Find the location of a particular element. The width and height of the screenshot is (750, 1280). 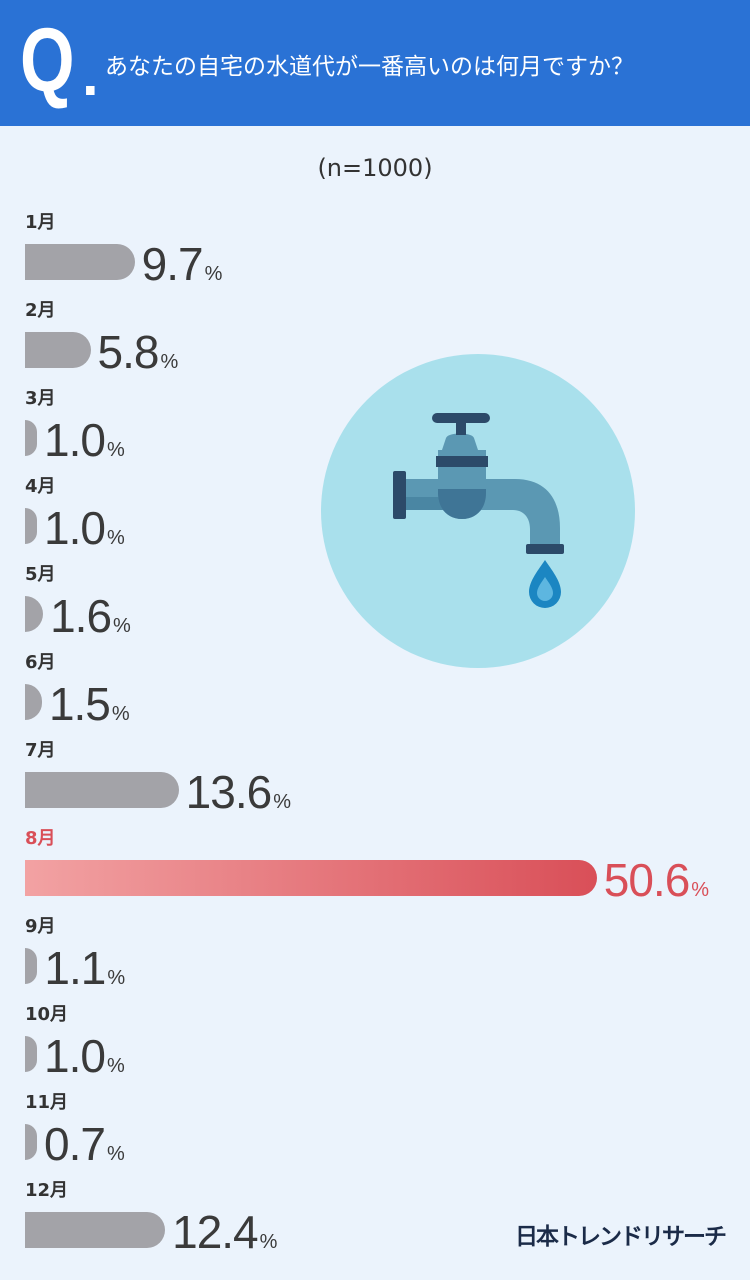

bar-row: 2月 5.8% is located at coordinates (375, 340).